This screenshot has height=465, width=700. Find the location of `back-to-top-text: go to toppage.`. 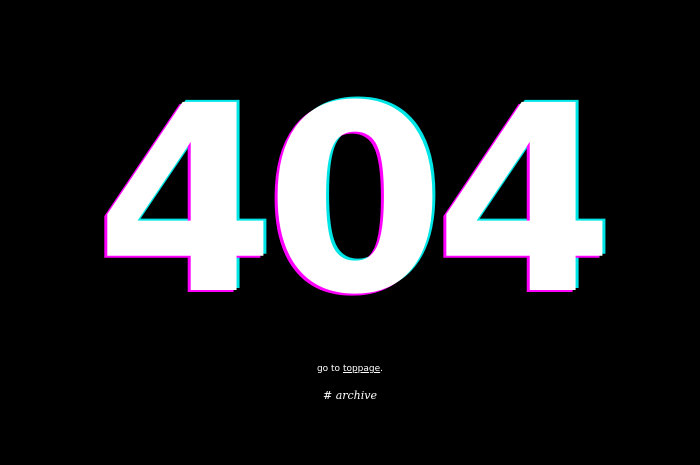

back-to-top-text: go to toppage. is located at coordinates (350, 369).